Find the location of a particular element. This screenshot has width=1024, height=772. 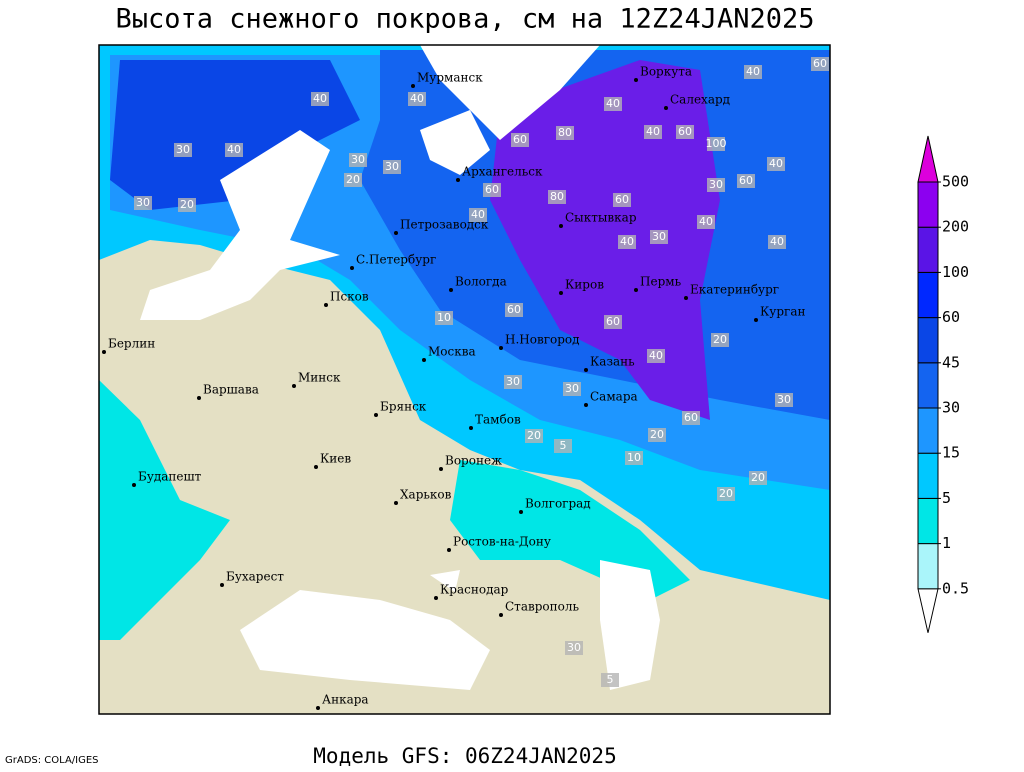

contour-label-text: 80 is located at coordinates (557, 196).